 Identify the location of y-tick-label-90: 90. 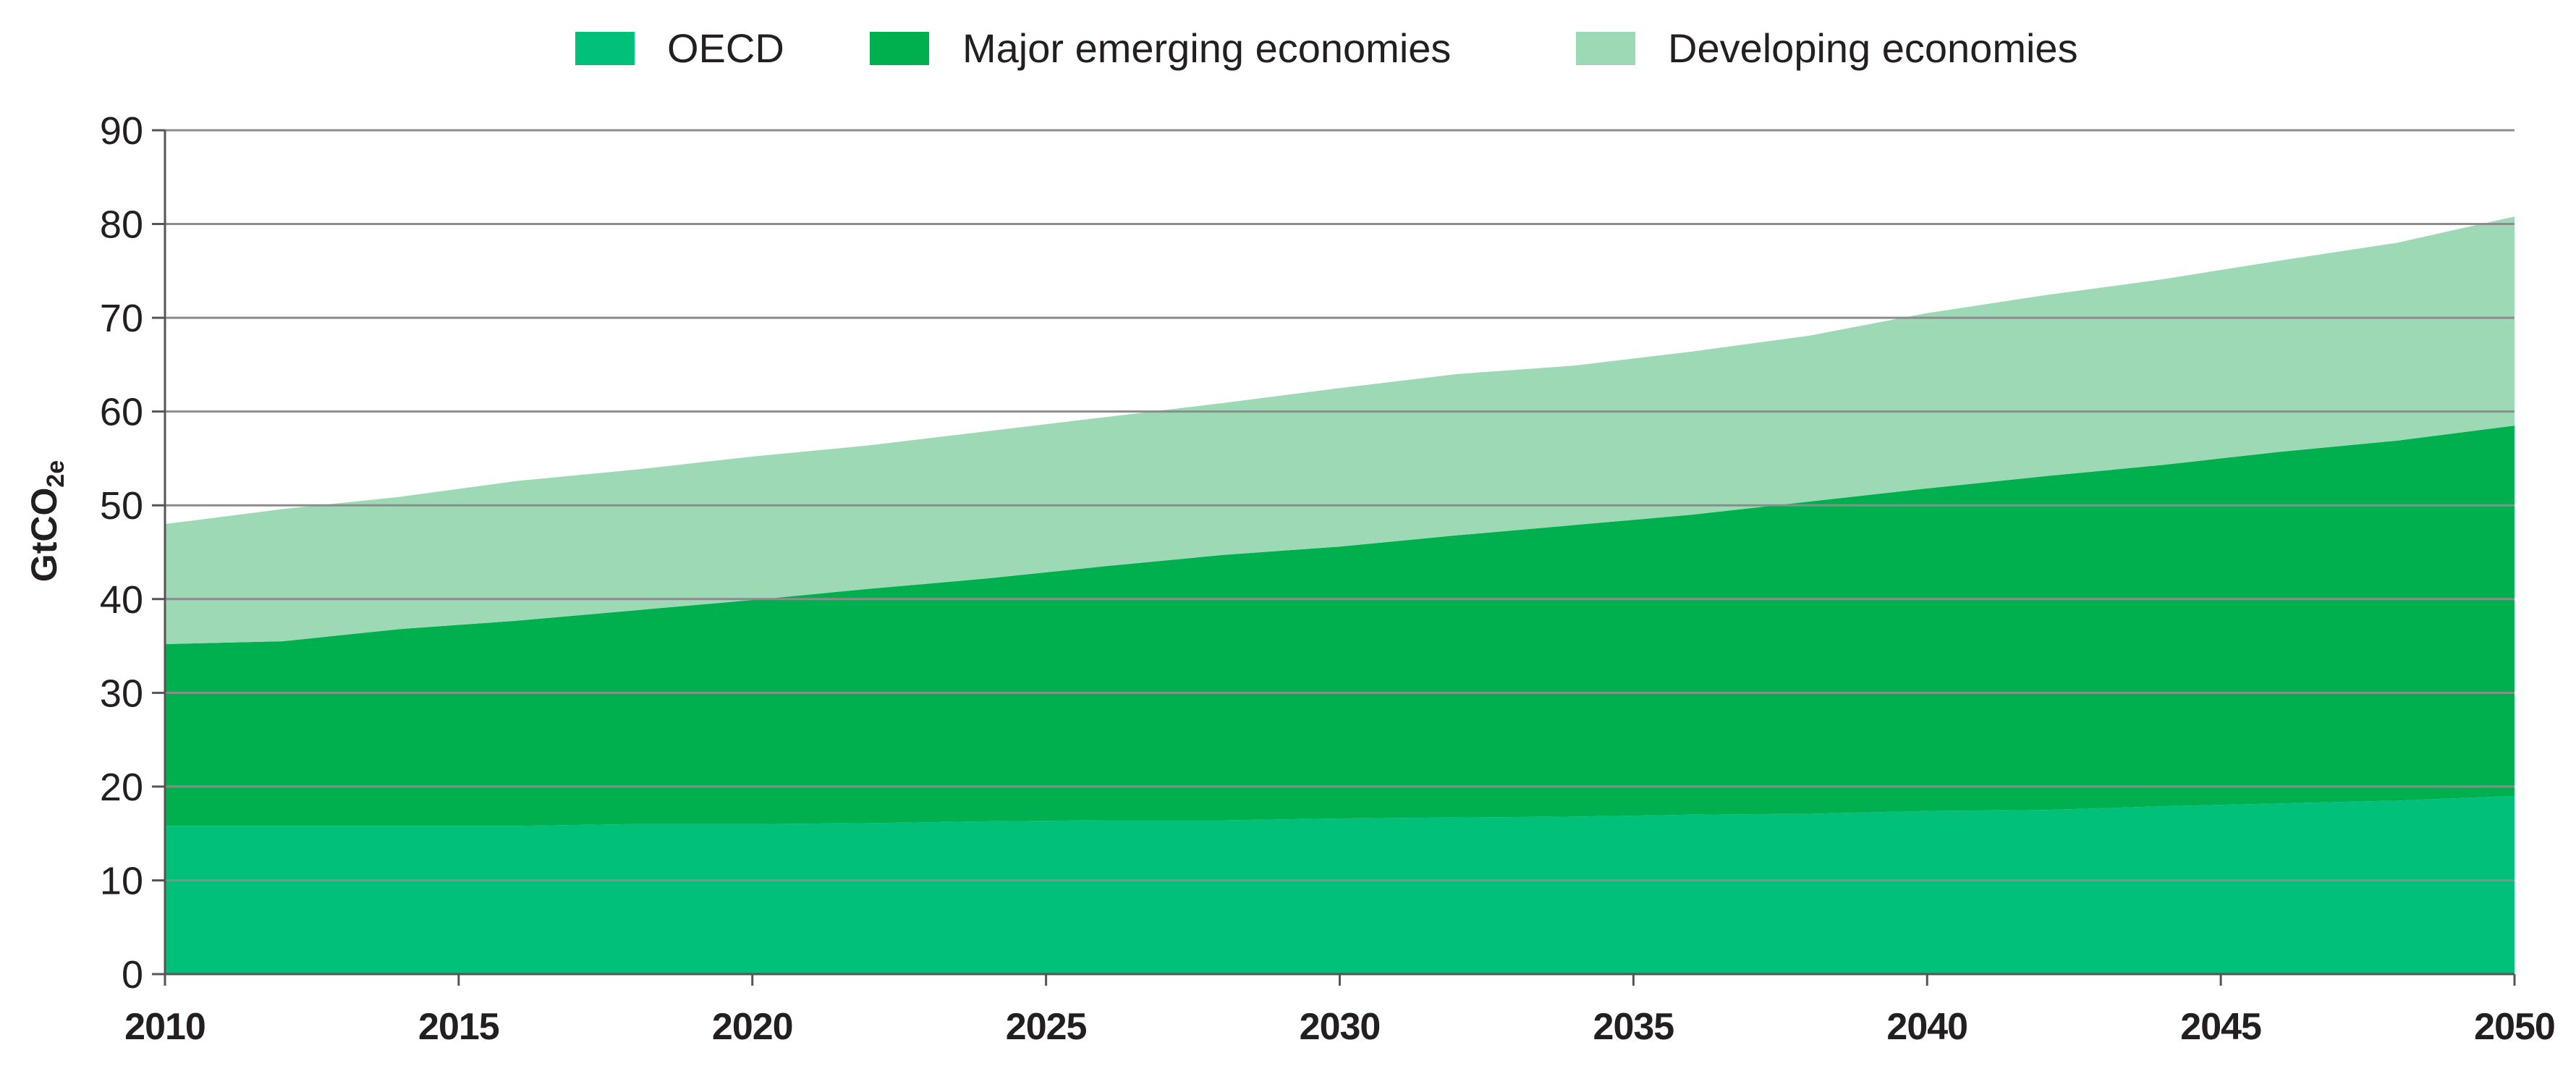
(121, 131).